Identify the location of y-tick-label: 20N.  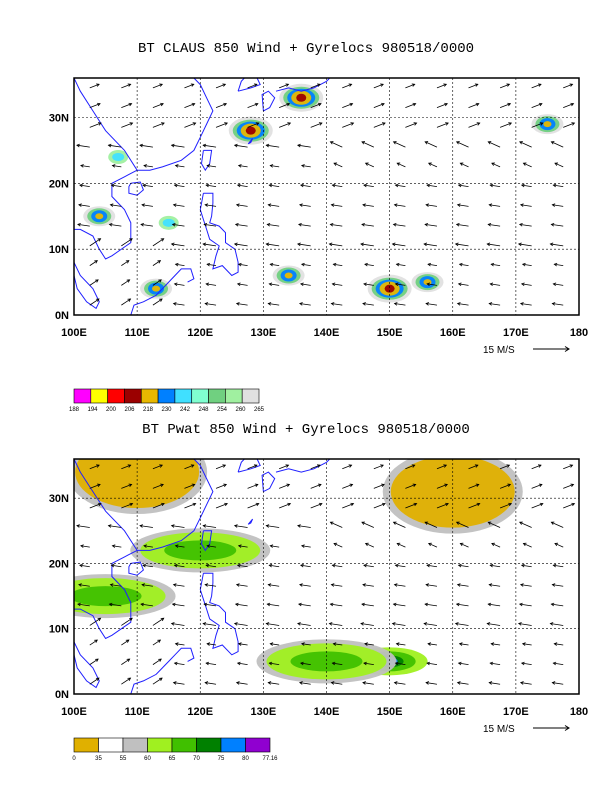
(59, 564).